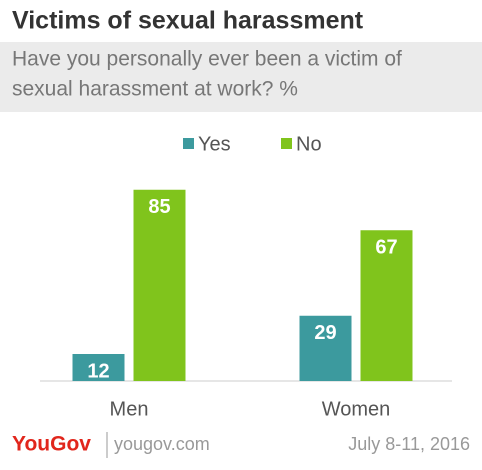 Image resolution: width=482 pixels, height=470 pixels. I want to click on value-label: 85, so click(159, 207).